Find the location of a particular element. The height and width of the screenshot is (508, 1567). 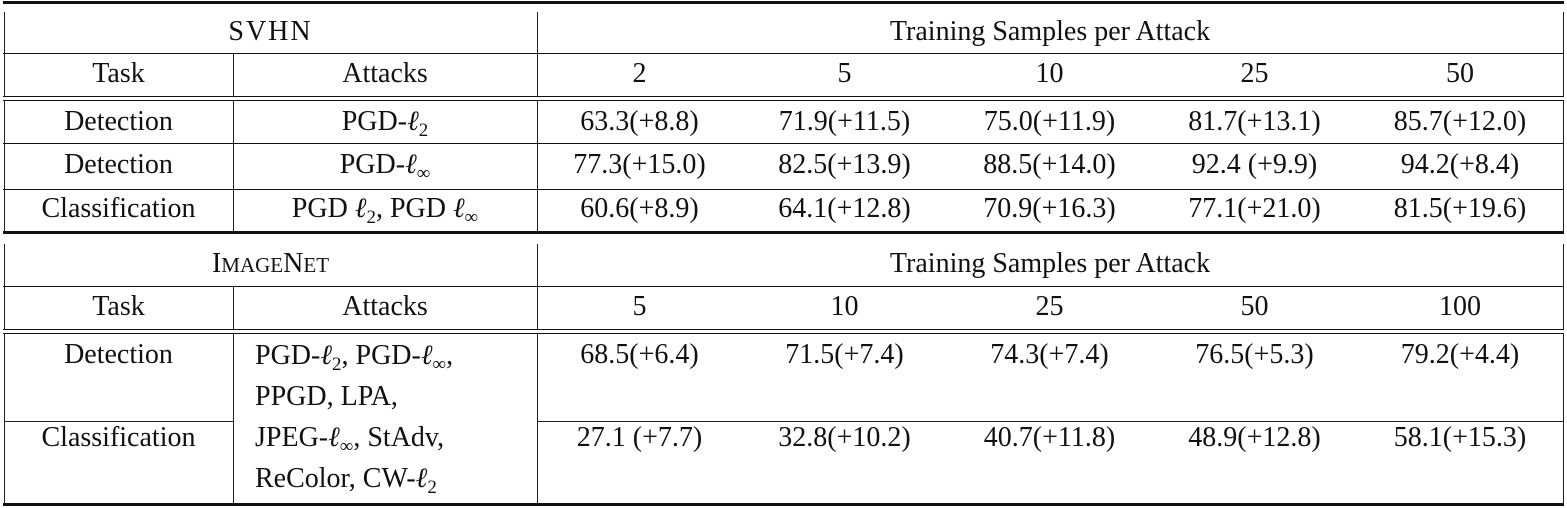

column-header-samples: 2 is located at coordinates (639, 73).